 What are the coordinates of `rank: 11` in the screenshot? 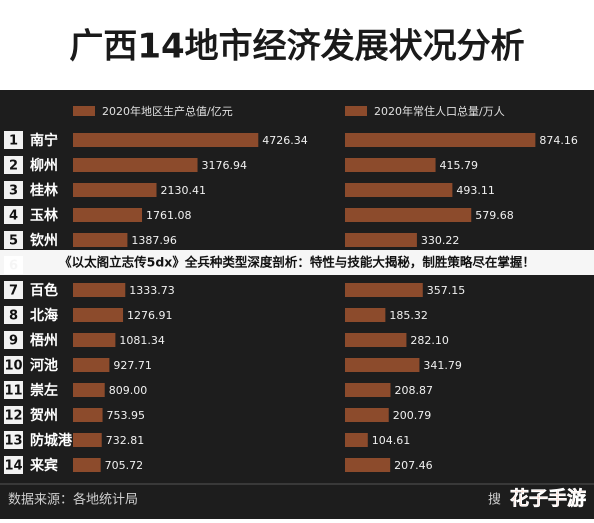 It's located at (13, 391).